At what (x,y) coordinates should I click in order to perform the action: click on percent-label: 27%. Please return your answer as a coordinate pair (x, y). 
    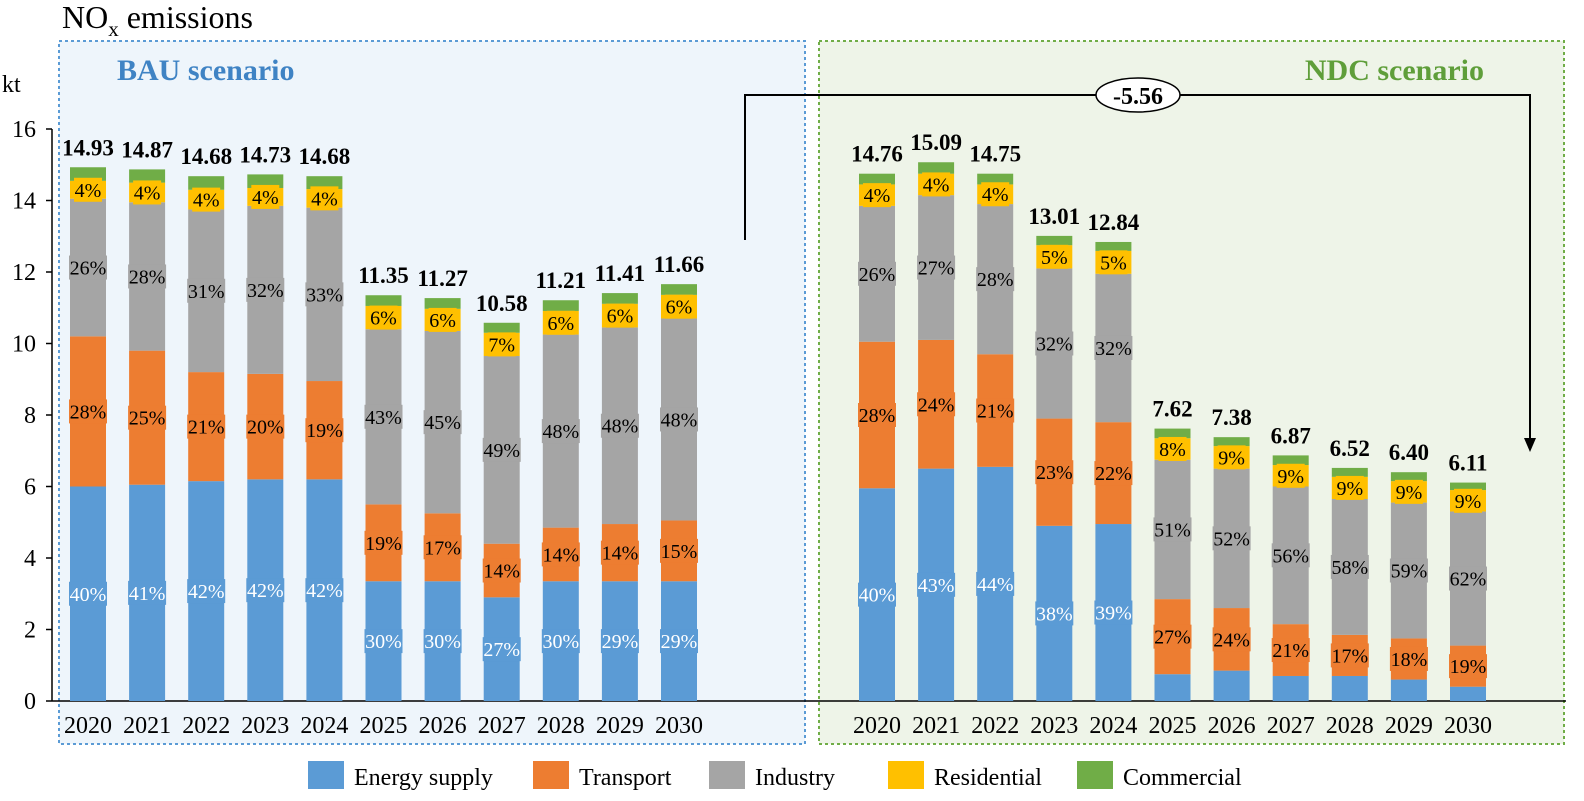
    Looking at the image, I should click on (501, 650).